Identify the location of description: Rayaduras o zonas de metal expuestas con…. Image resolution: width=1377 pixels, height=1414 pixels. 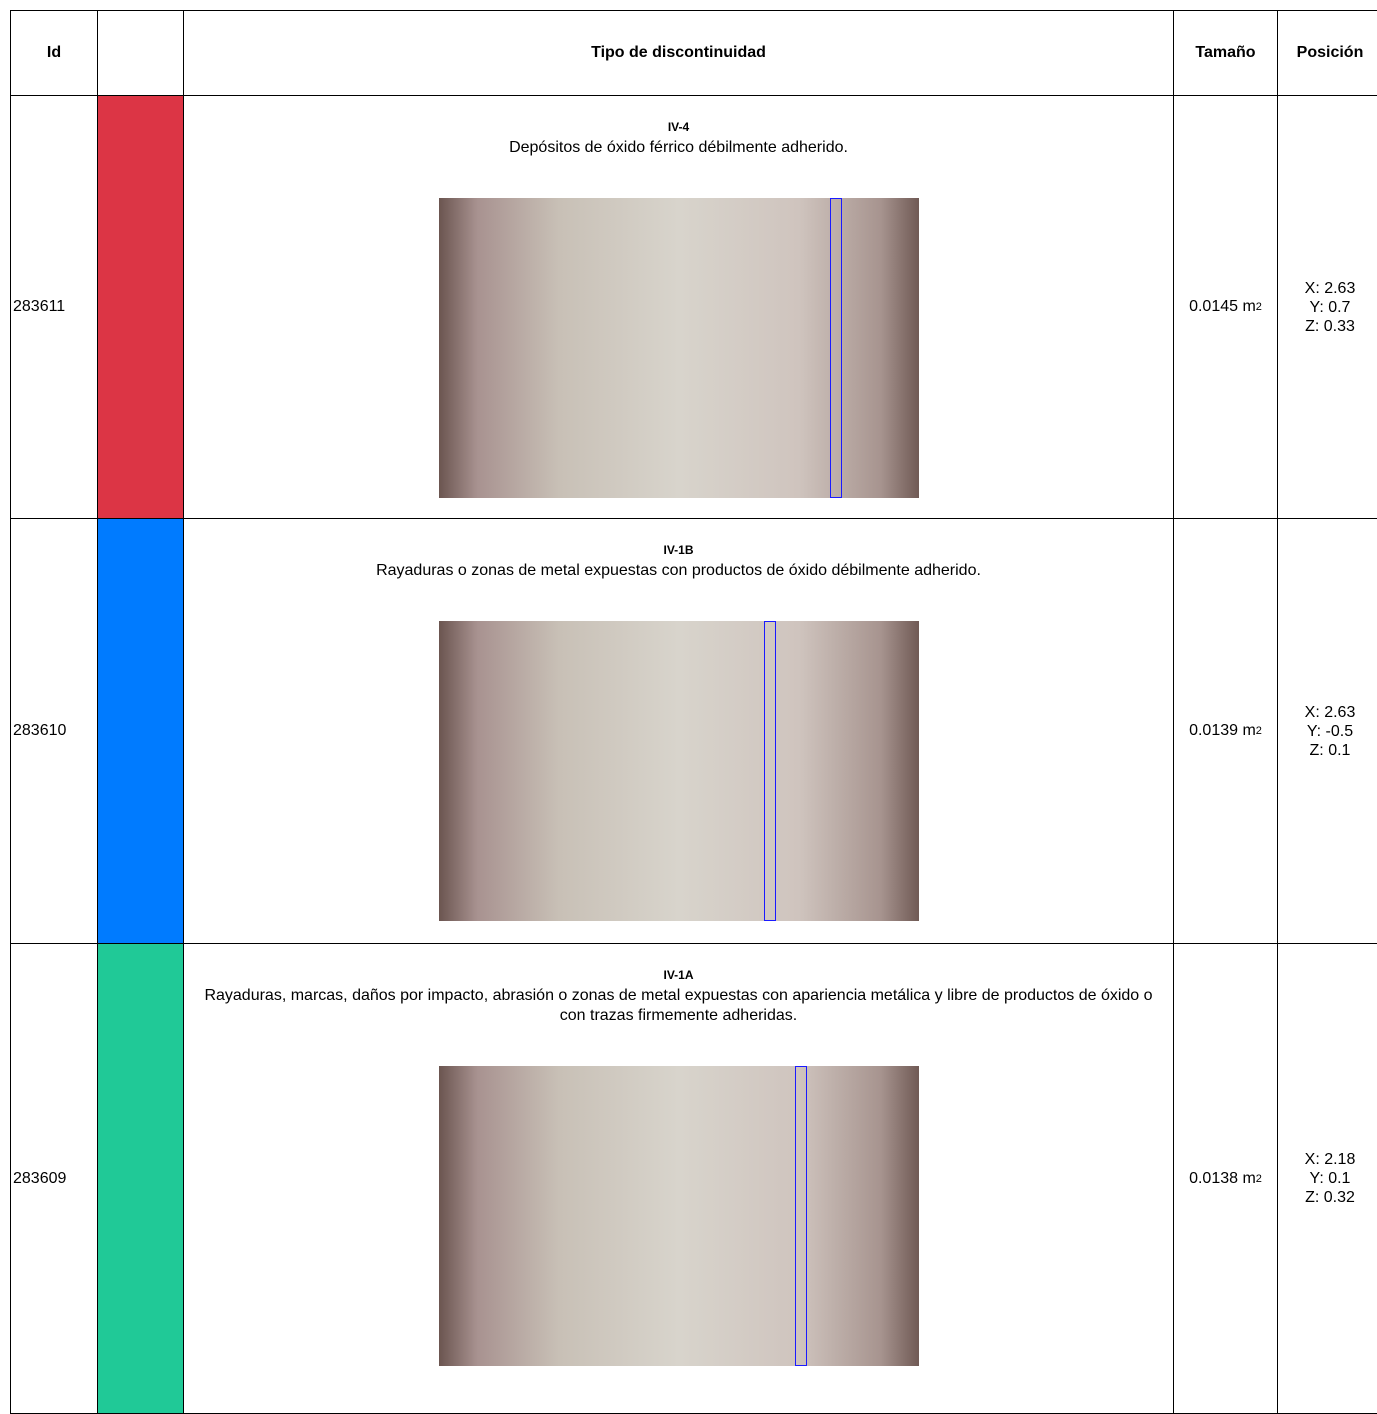
(678, 570).